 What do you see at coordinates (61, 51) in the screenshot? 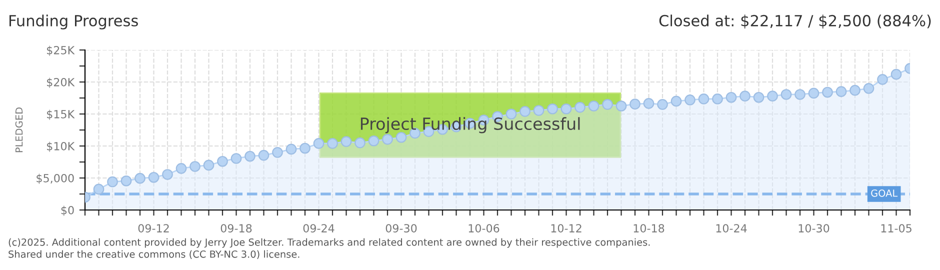
I see `y-tick-label: $25K` at bounding box center [61, 51].